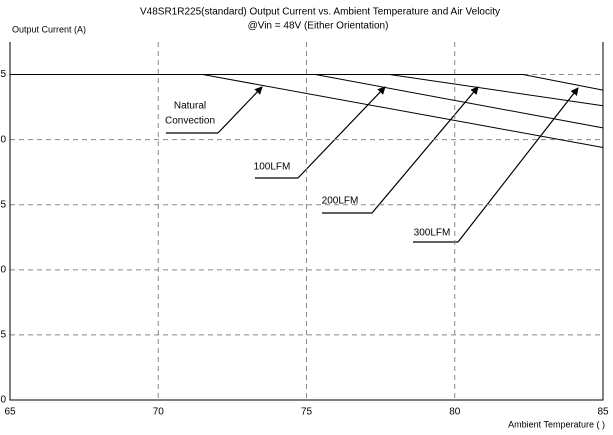 This screenshot has width=613, height=435. Describe the element at coordinates (190, 121) in the screenshot. I see `annotation: Convection` at that location.